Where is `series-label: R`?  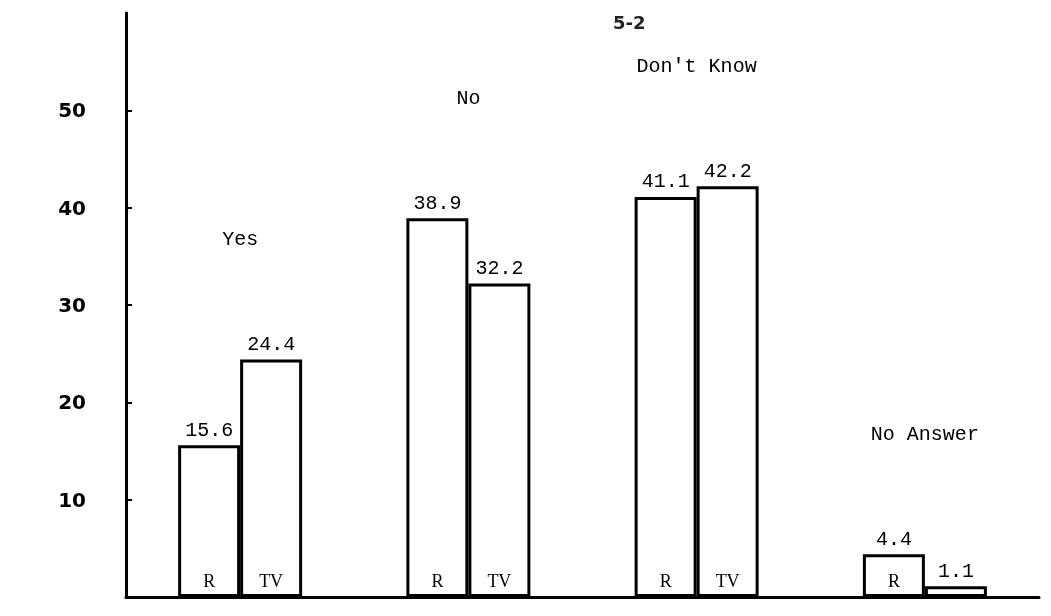
series-label: R is located at coordinates (209, 581).